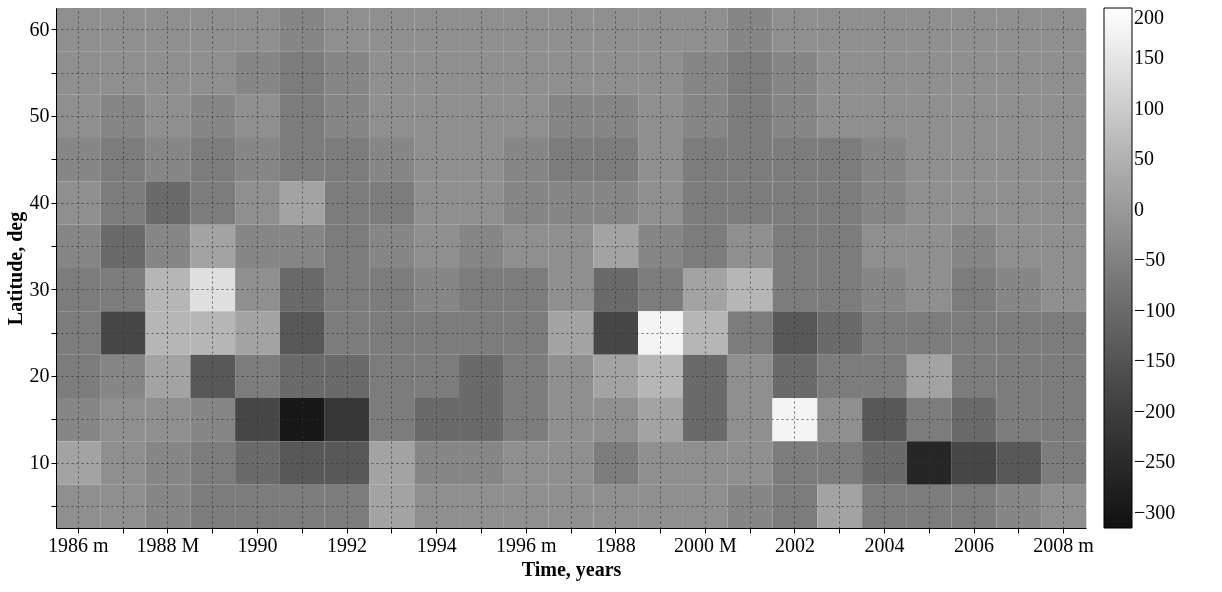  Describe the element at coordinates (39, 288) in the screenshot. I see `y-tick-label: 30` at that location.